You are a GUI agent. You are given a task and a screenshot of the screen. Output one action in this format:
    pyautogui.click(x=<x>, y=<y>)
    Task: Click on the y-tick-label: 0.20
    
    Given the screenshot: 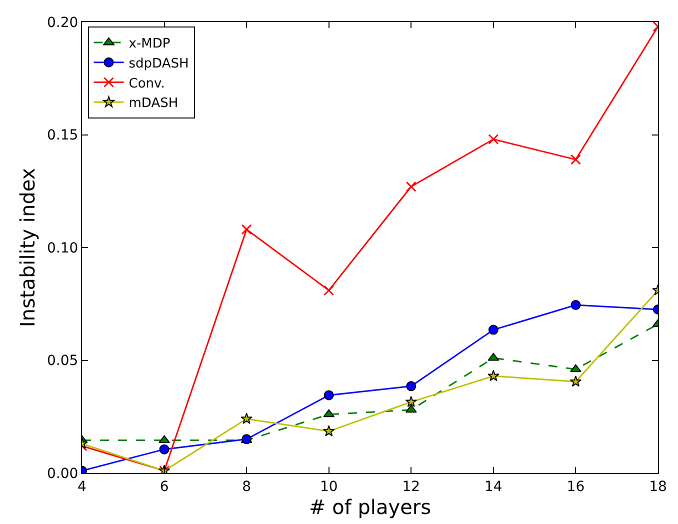 What is the action you would take?
    pyautogui.click(x=62, y=22)
    